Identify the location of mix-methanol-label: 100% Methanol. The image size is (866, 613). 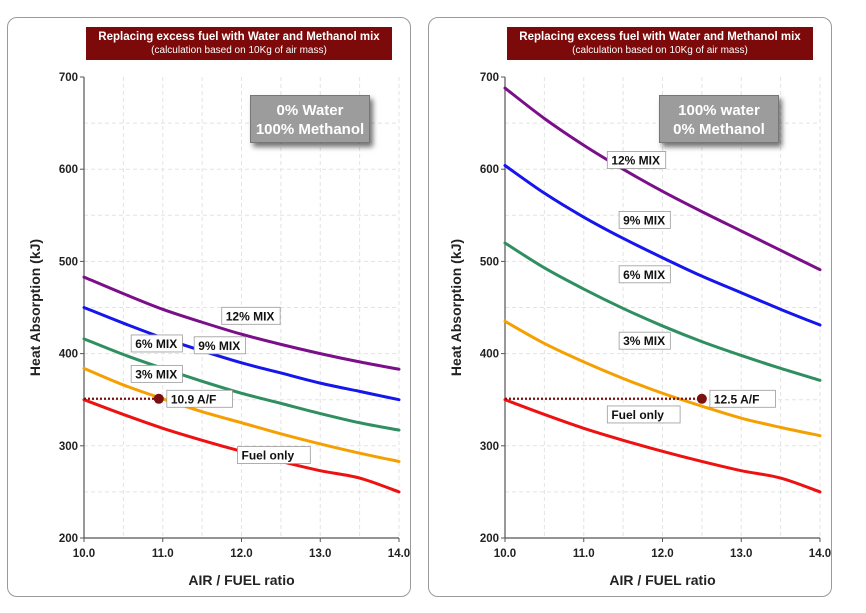
(310, 129).